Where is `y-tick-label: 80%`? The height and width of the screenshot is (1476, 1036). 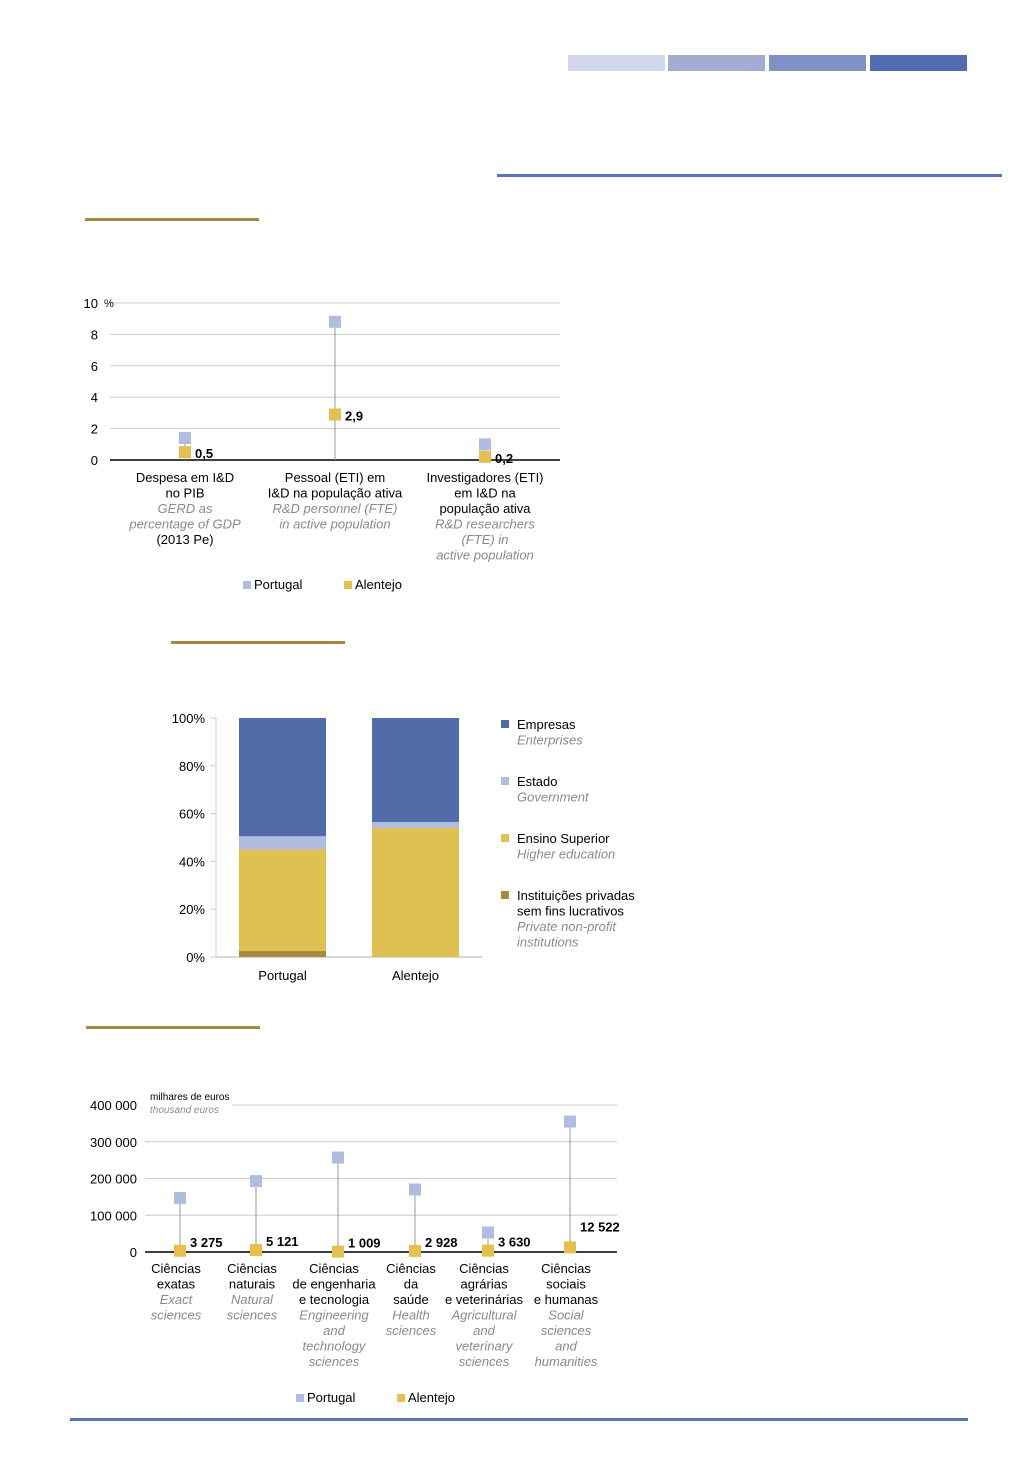
y-tick-label: 80% is located at coordinates (192, 766).